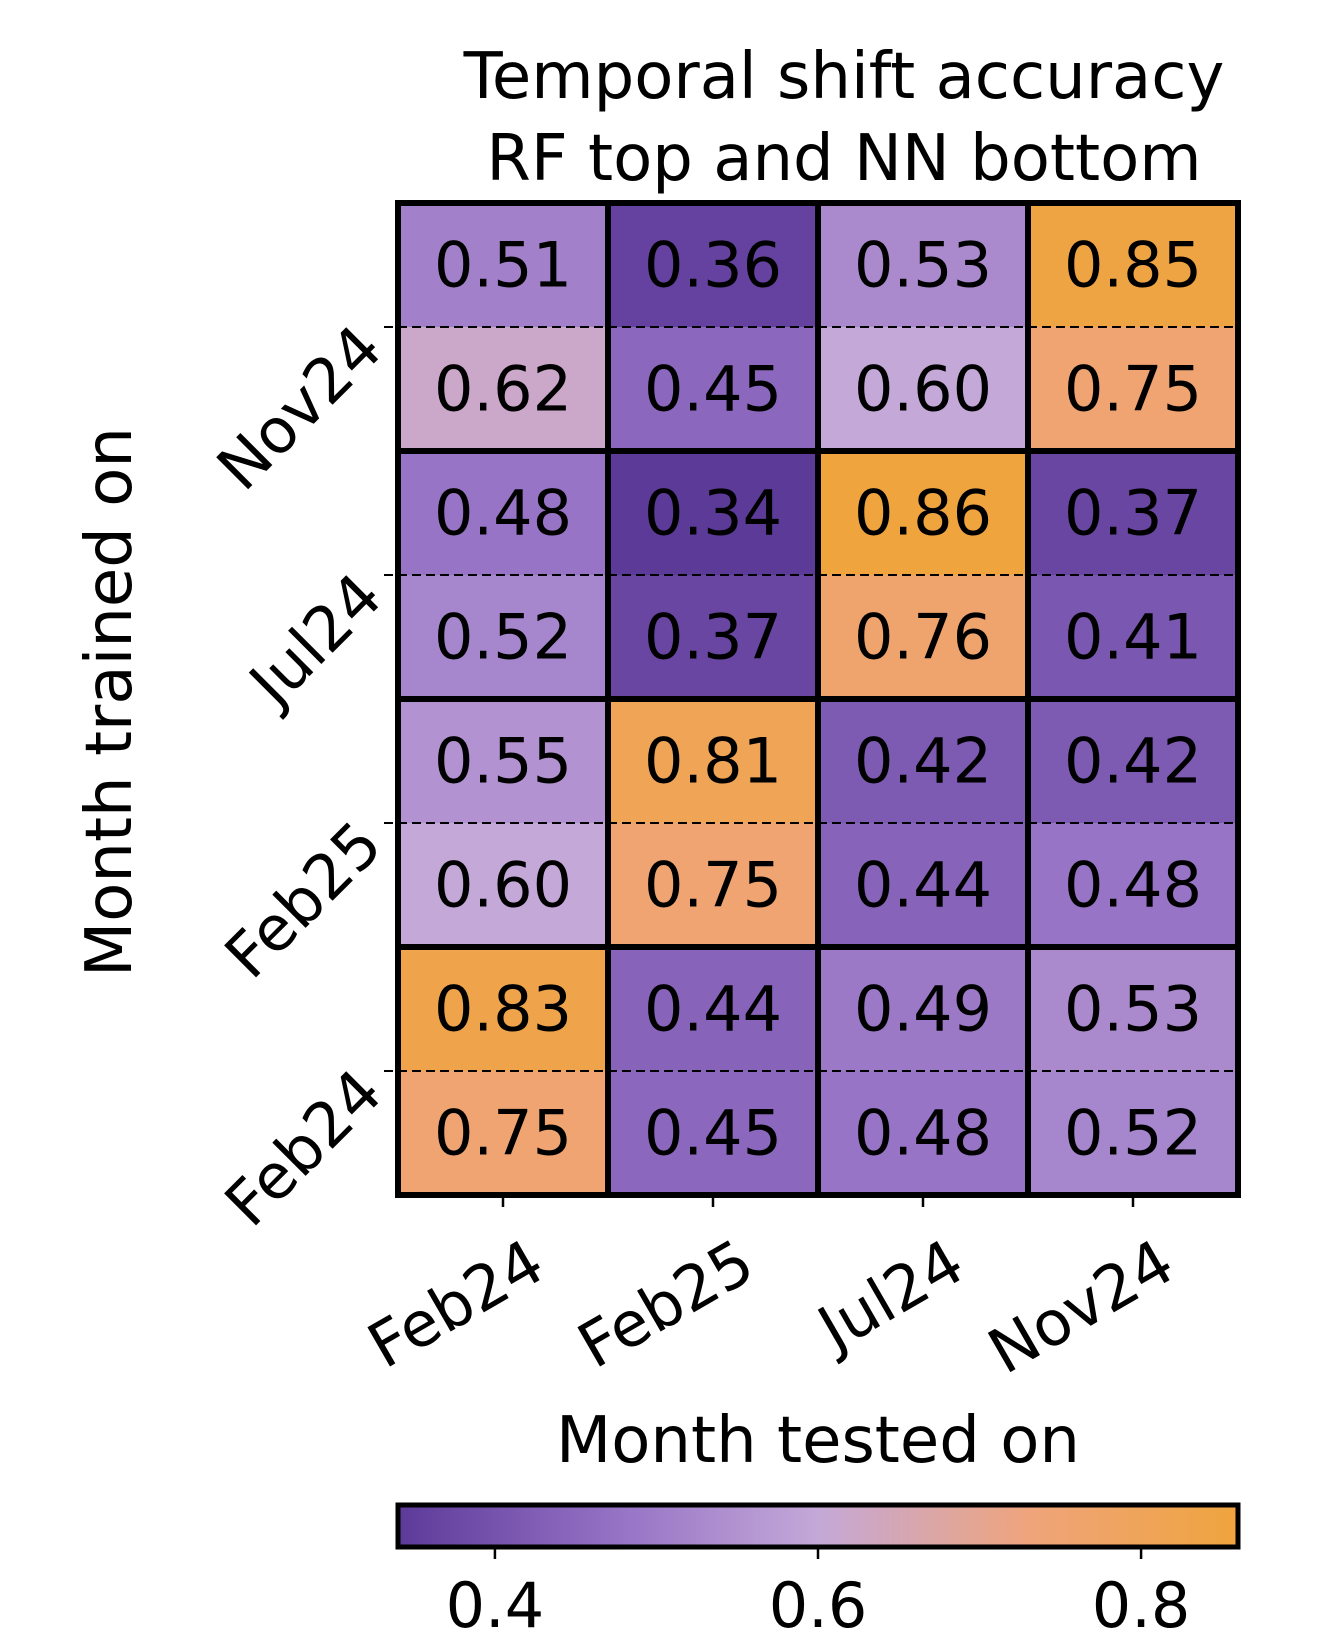  What do you see at coordinates (818, 1526) in the screenshot?
I see `colorbar` at bounding box center [818, 1526].